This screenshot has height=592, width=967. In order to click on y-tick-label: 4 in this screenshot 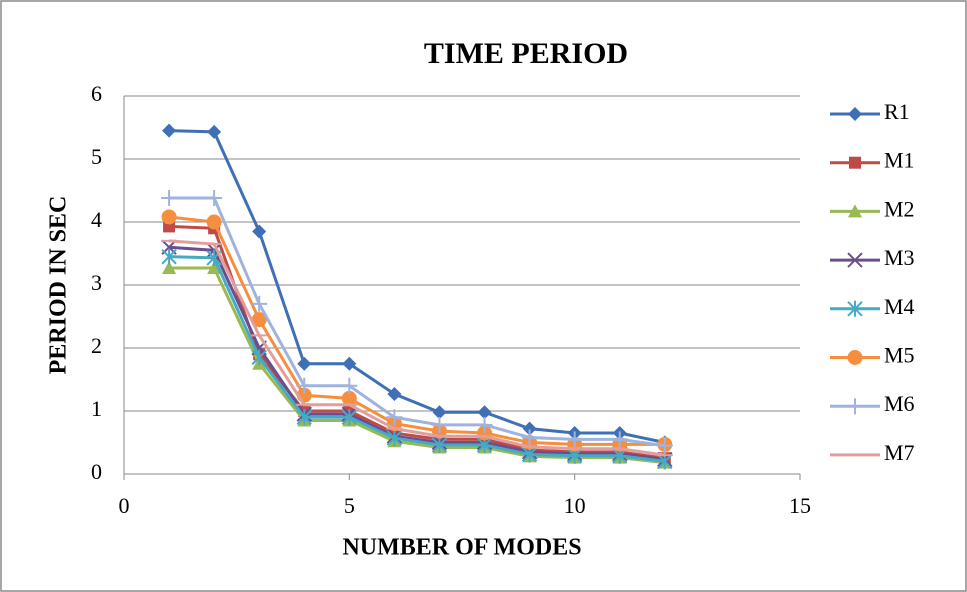, I will do `click(96, 219)`.